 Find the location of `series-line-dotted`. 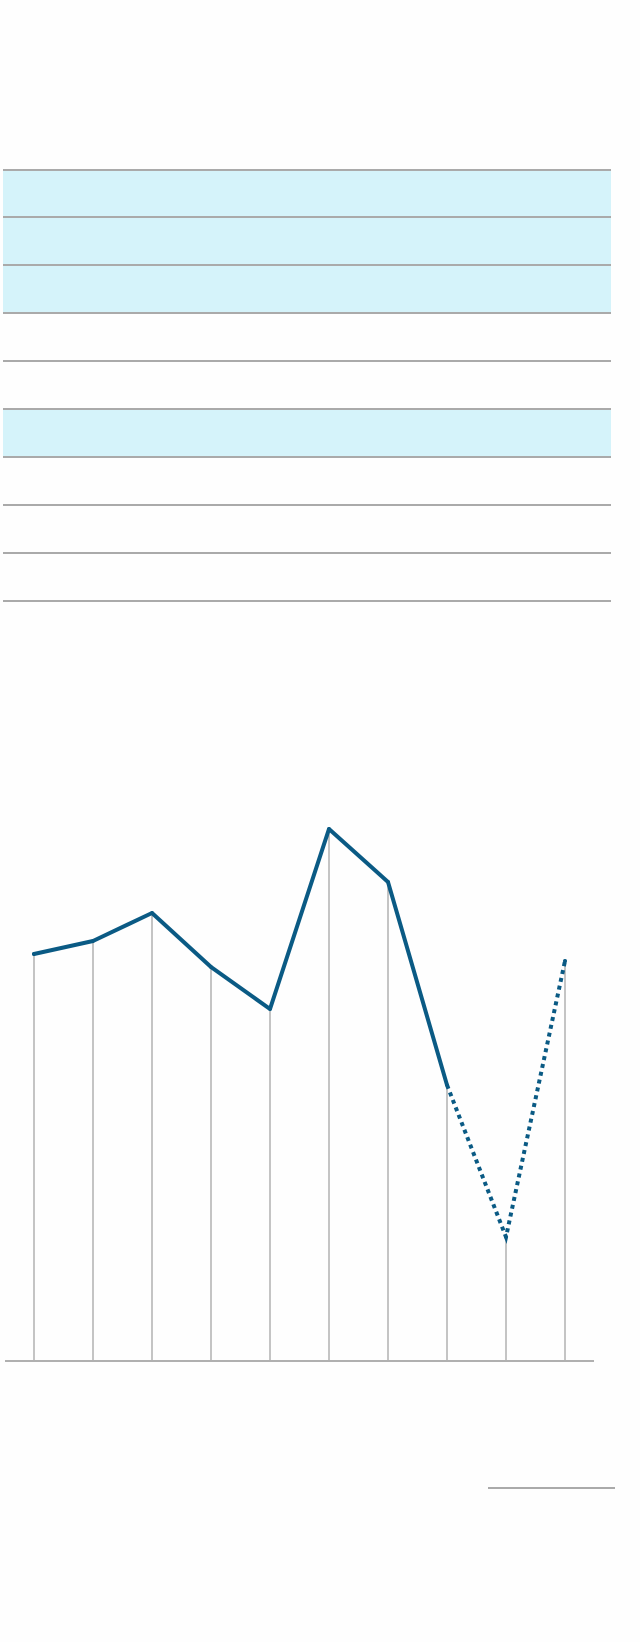

series-line-dotted is located at coordinates (506, 1102).